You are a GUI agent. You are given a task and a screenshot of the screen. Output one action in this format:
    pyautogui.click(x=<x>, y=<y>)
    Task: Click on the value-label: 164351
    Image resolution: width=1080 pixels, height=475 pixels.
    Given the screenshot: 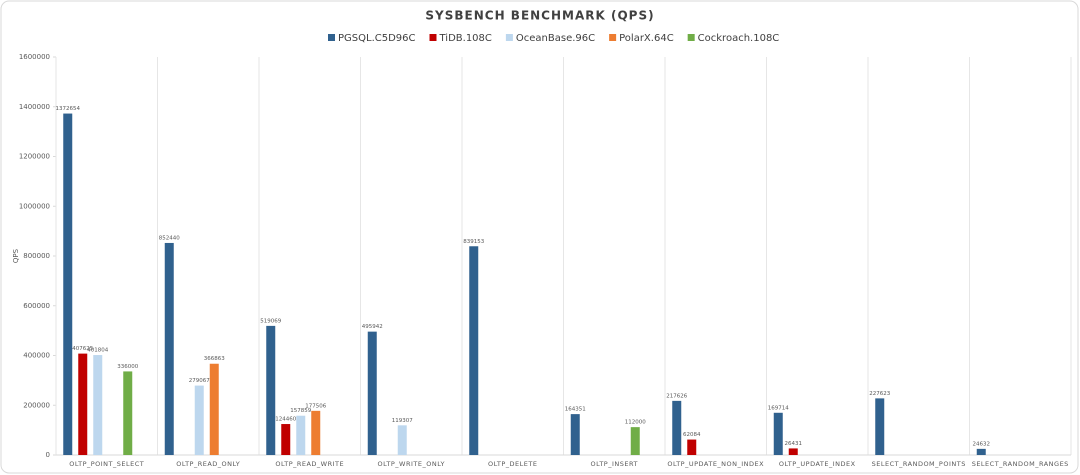 What is the action you would take?
    pyautogui.click(x=575, y=410)
    